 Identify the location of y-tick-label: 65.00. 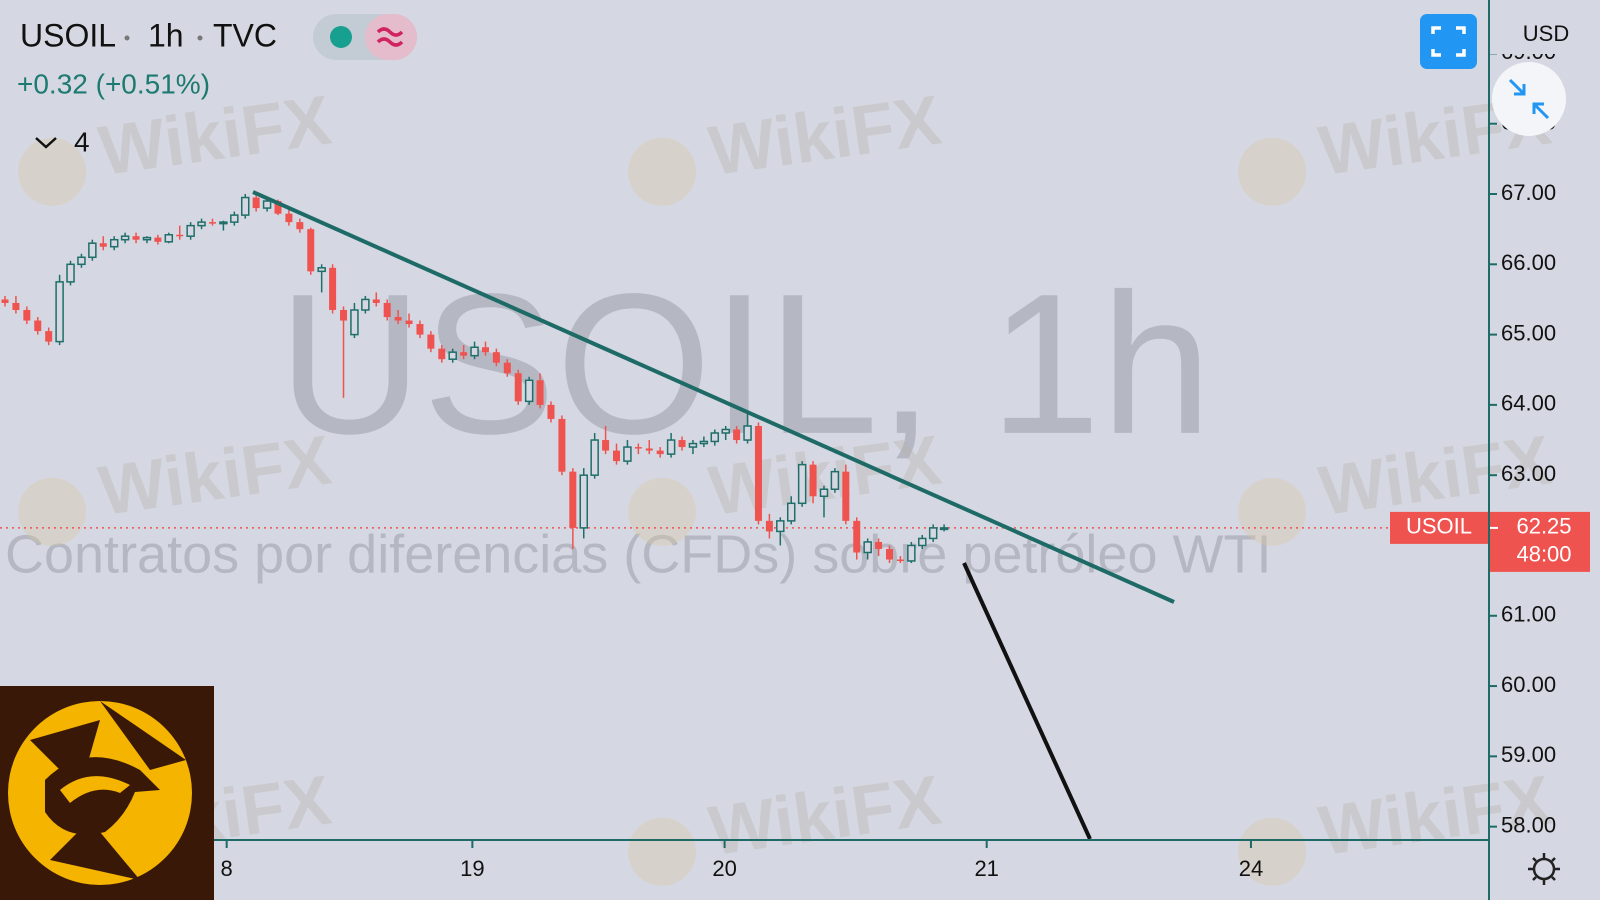
(1528, 332).